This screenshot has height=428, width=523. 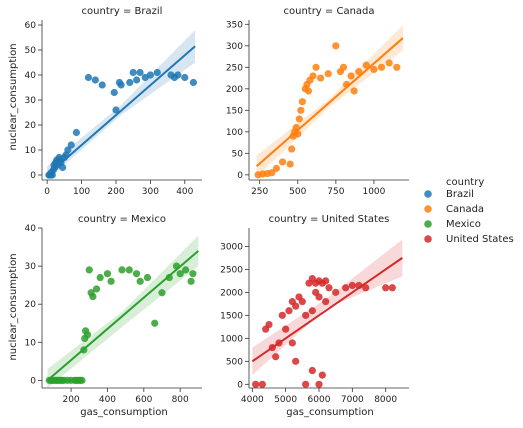 What do you see at coordinates (31, 267) in the screenshot?
I see `y-tick-label: 30` at bounding box center [31, 267].